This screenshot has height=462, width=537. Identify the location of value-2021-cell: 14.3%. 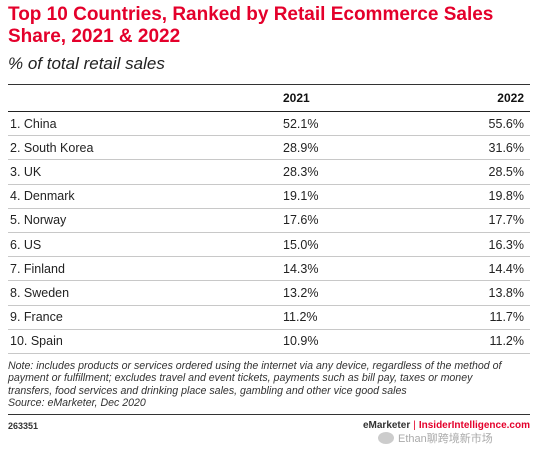
(363, 269).